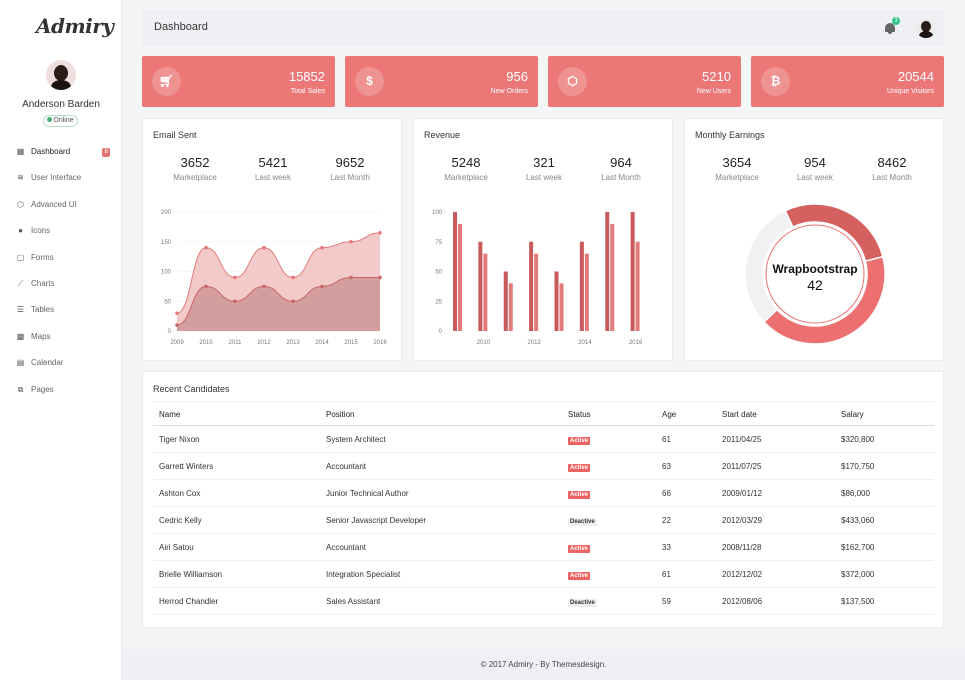 This screenshot has height=680, width=965. What do you see at coordinates (716, 76) in the screenshot?
I see `stat-value: 5210` at bounding box center [716, 76].